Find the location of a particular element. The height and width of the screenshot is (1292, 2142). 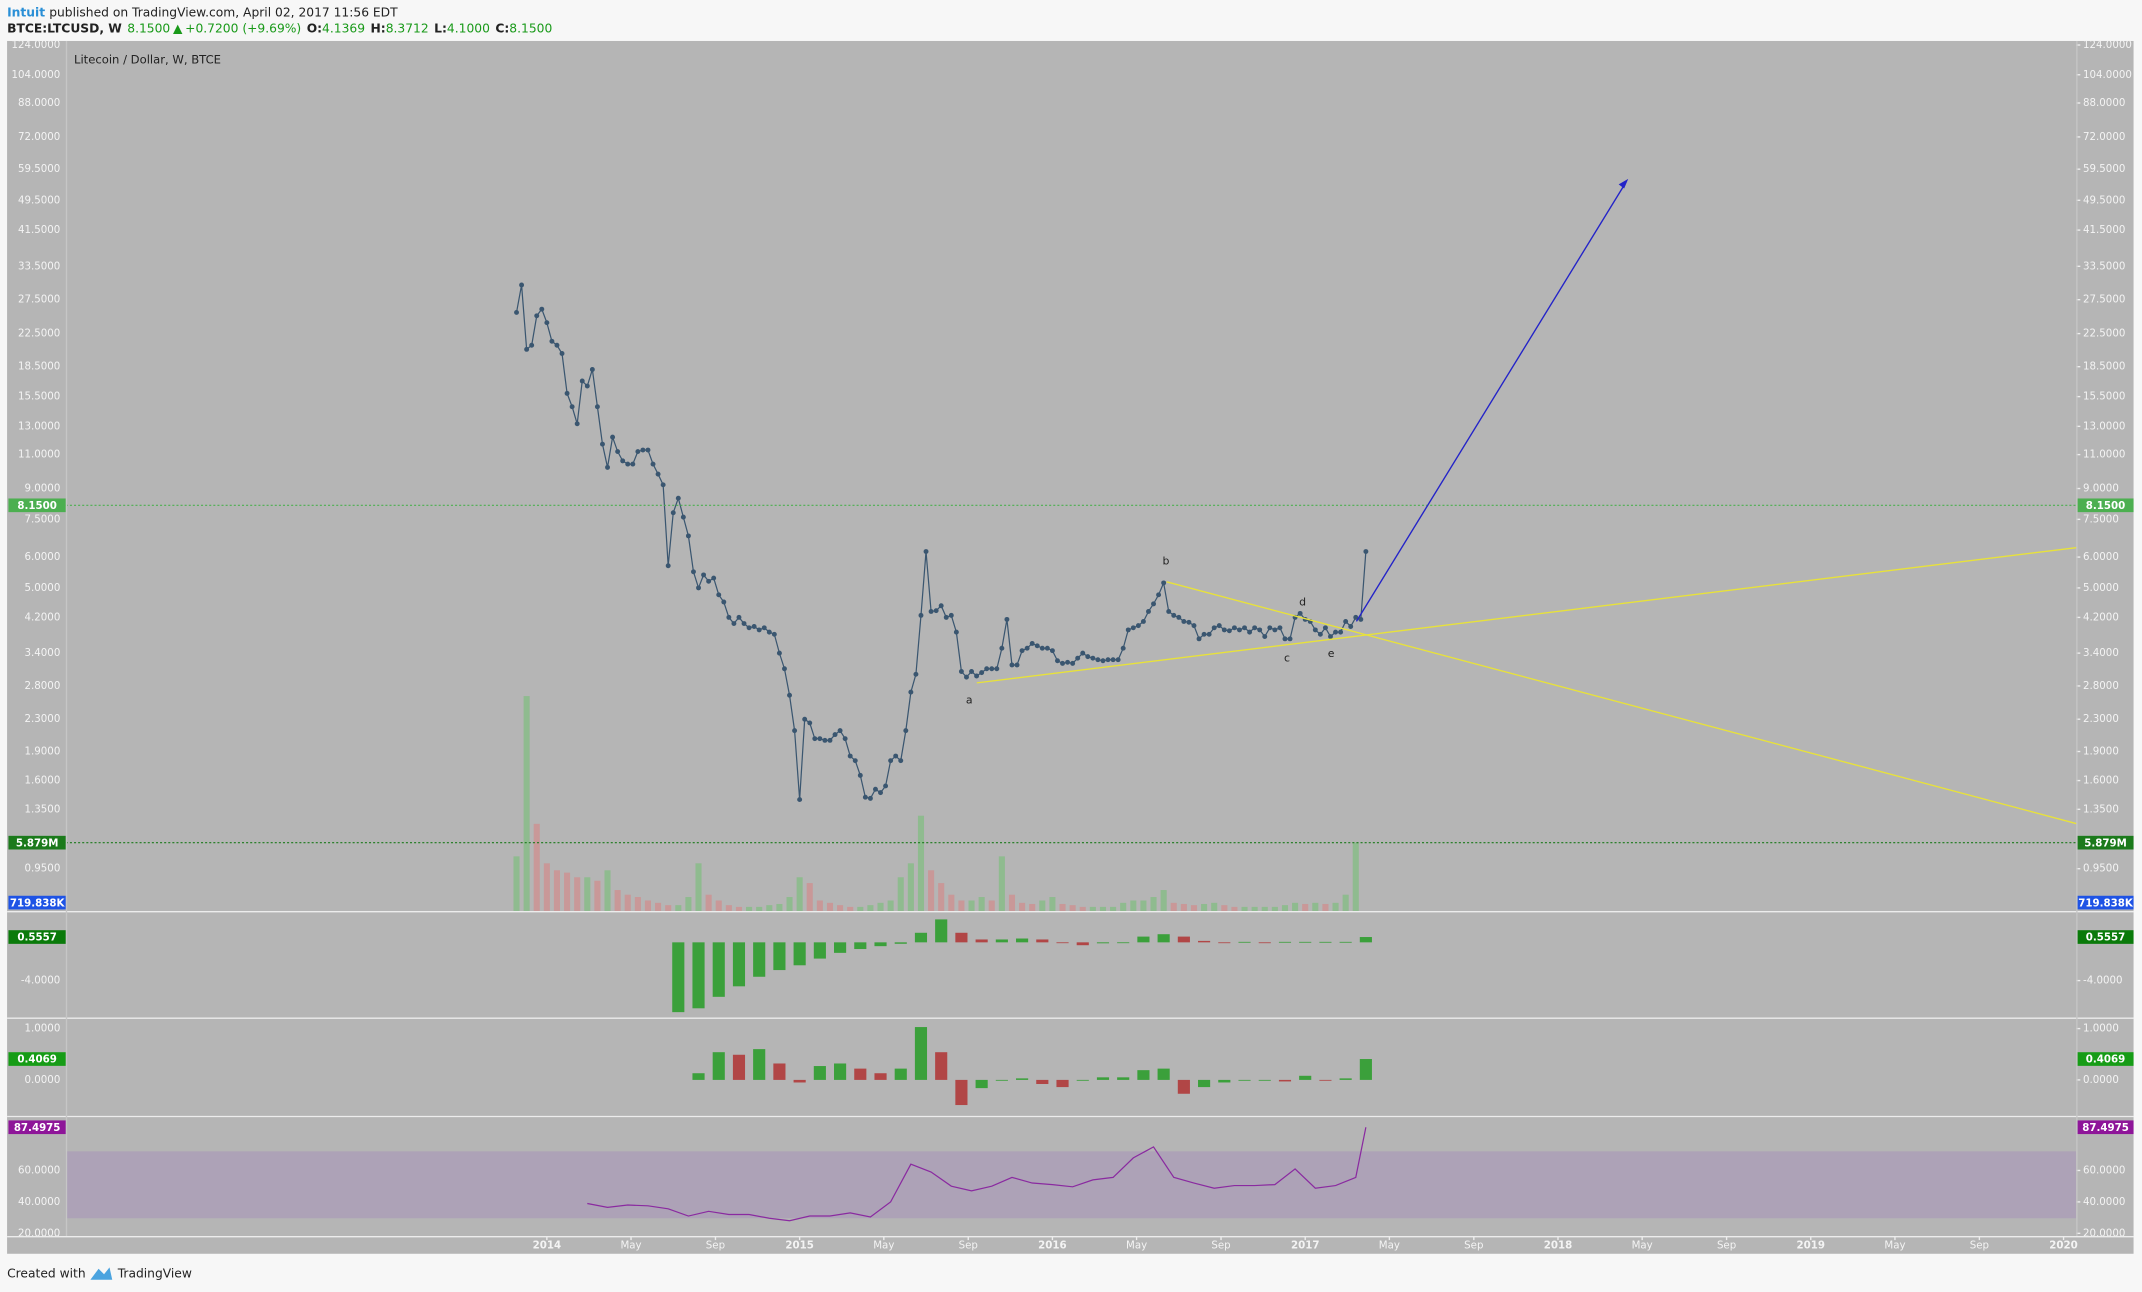

y-tick-label: 1.6000 is located at coordinates (43, 781).